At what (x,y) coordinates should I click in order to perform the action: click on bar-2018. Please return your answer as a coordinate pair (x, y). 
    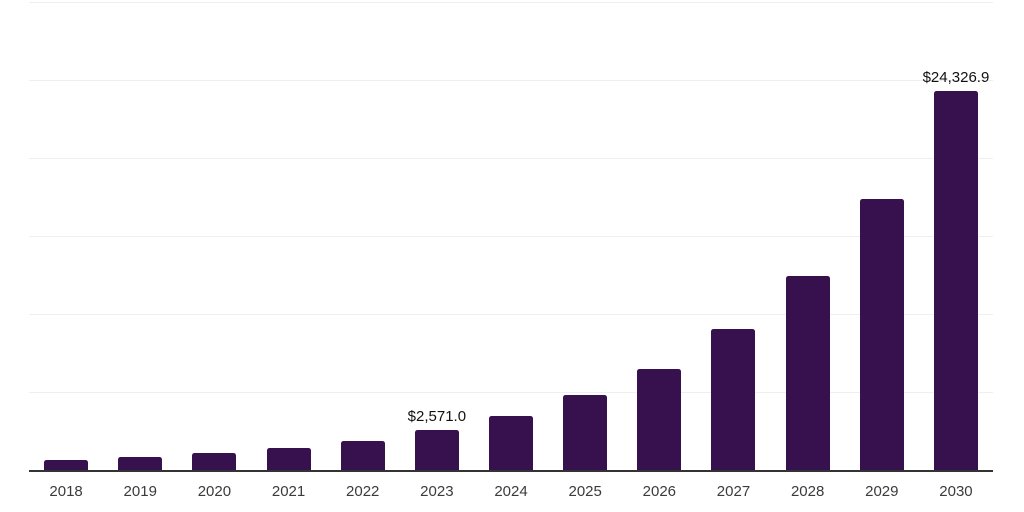
    Looking at the image, I should click on (66, 464).